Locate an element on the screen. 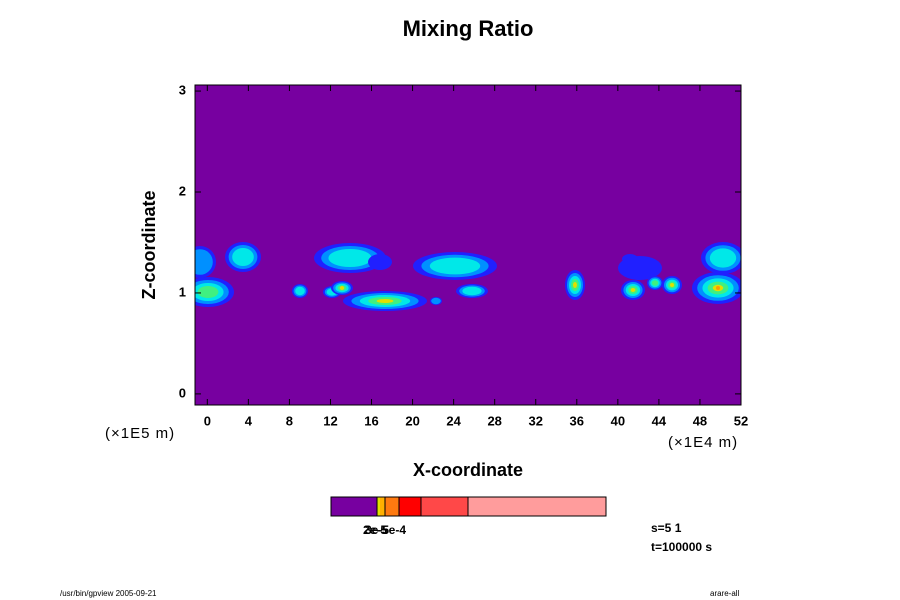 The height and width of the screenshot is (600, 900). footer-right: arare-all is located at coordinates (725, 593).